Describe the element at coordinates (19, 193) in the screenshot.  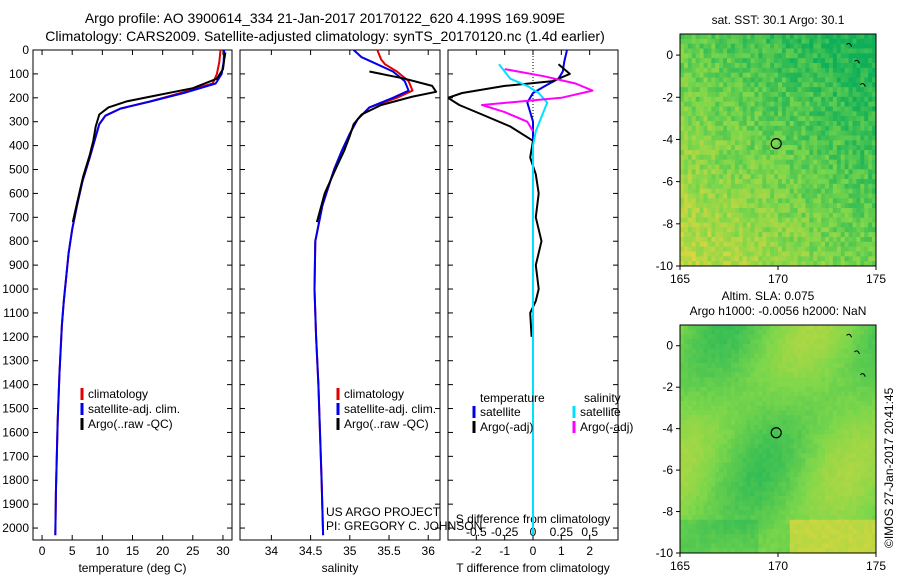
I see `depth-tick-label: 600` at that location.